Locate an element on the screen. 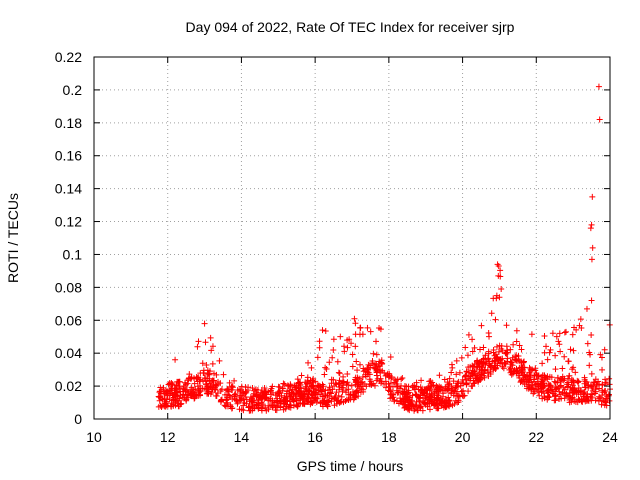 Image resolution: width=640 pixels, height=480 pixels. y-tick-label: 0.22 is located at coordinates (68, 57).